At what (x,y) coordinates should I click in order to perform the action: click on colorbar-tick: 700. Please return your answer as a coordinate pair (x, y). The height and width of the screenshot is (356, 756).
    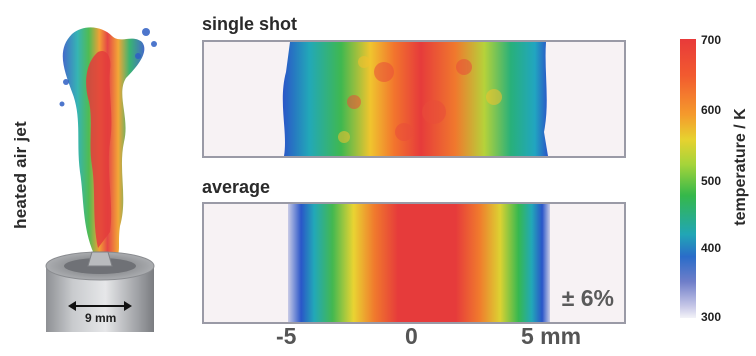
    Looking at the image, I should click on (711, 40).